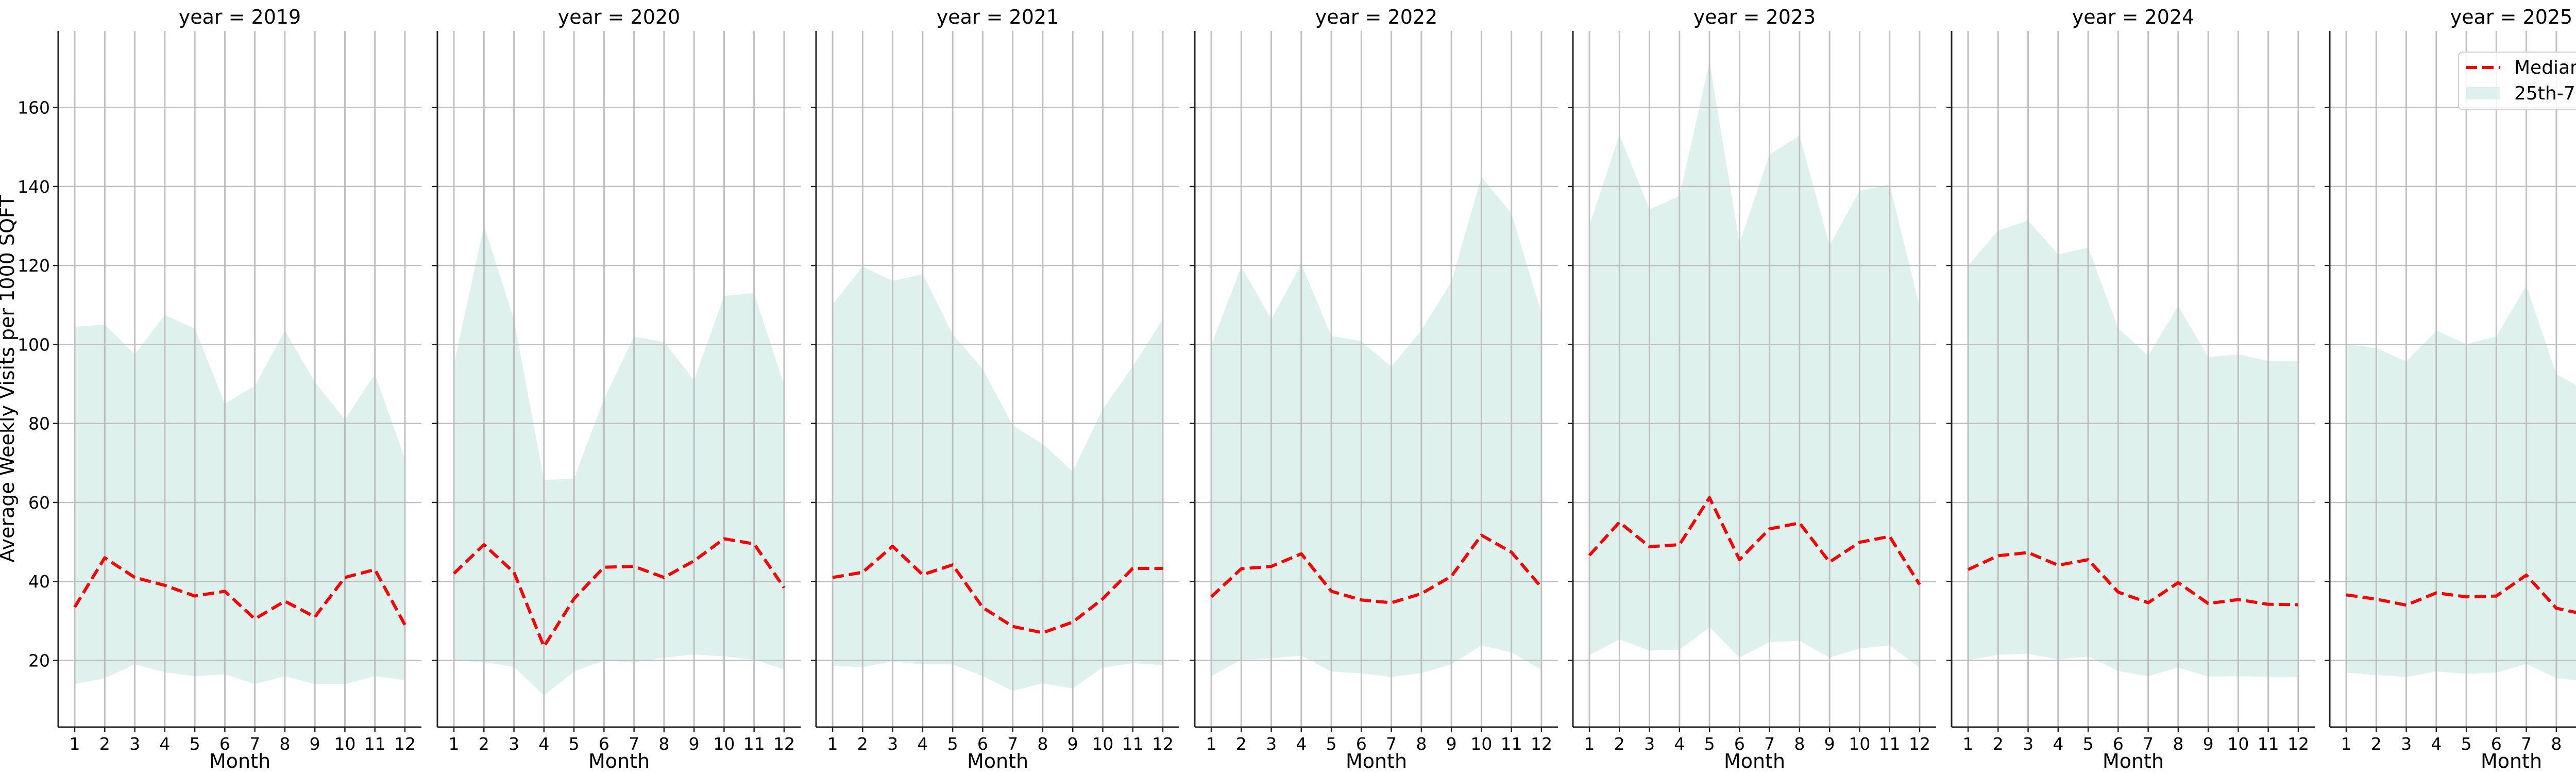 This screenshot has height=773, width=2576. What do you see at coordinates (39, 424) in the screenshot?
I see `y-tick-label: 80` at bounding box center [39, 424].